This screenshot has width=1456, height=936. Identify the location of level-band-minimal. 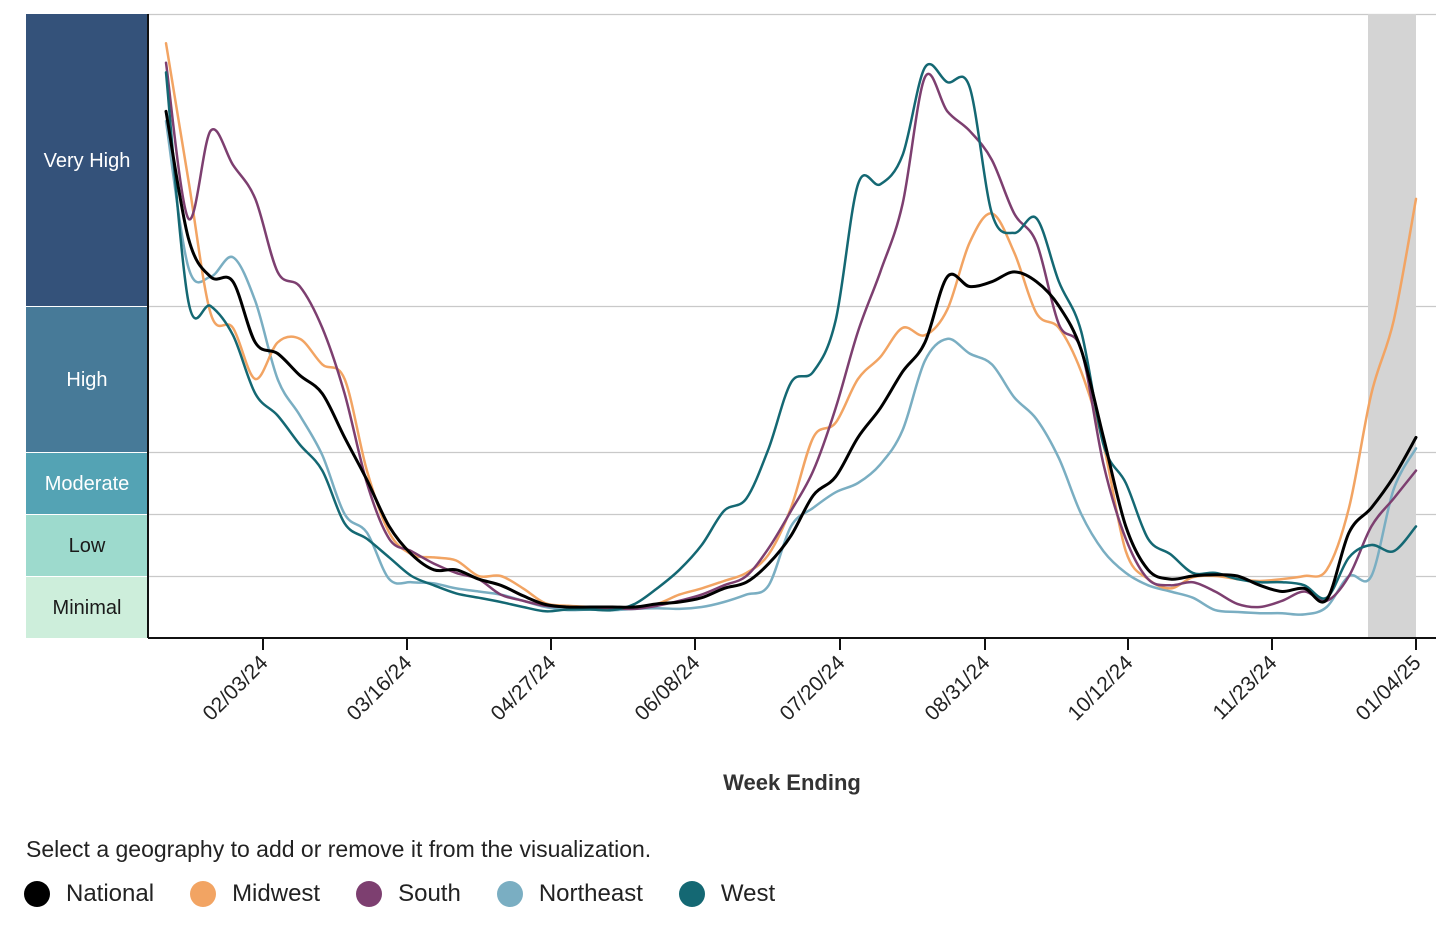
(87, 607).